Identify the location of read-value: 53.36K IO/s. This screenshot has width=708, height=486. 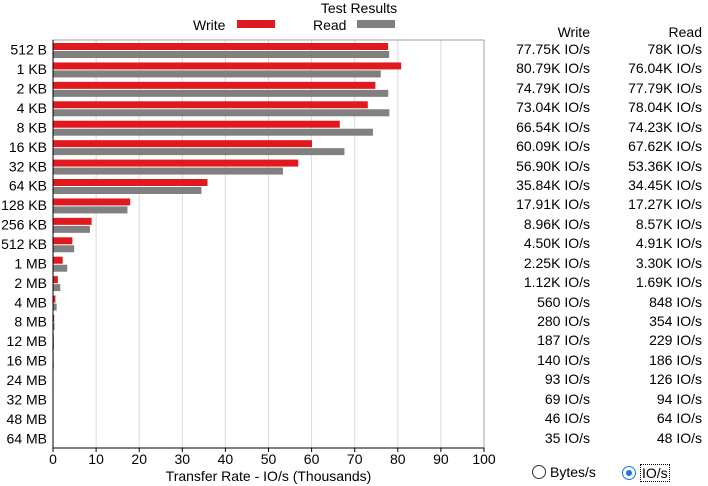
(665, 165).